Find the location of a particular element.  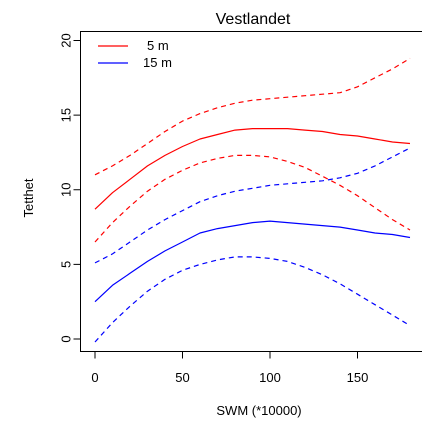

chart-title: Vestlandet is located at coordinates (253, 19).